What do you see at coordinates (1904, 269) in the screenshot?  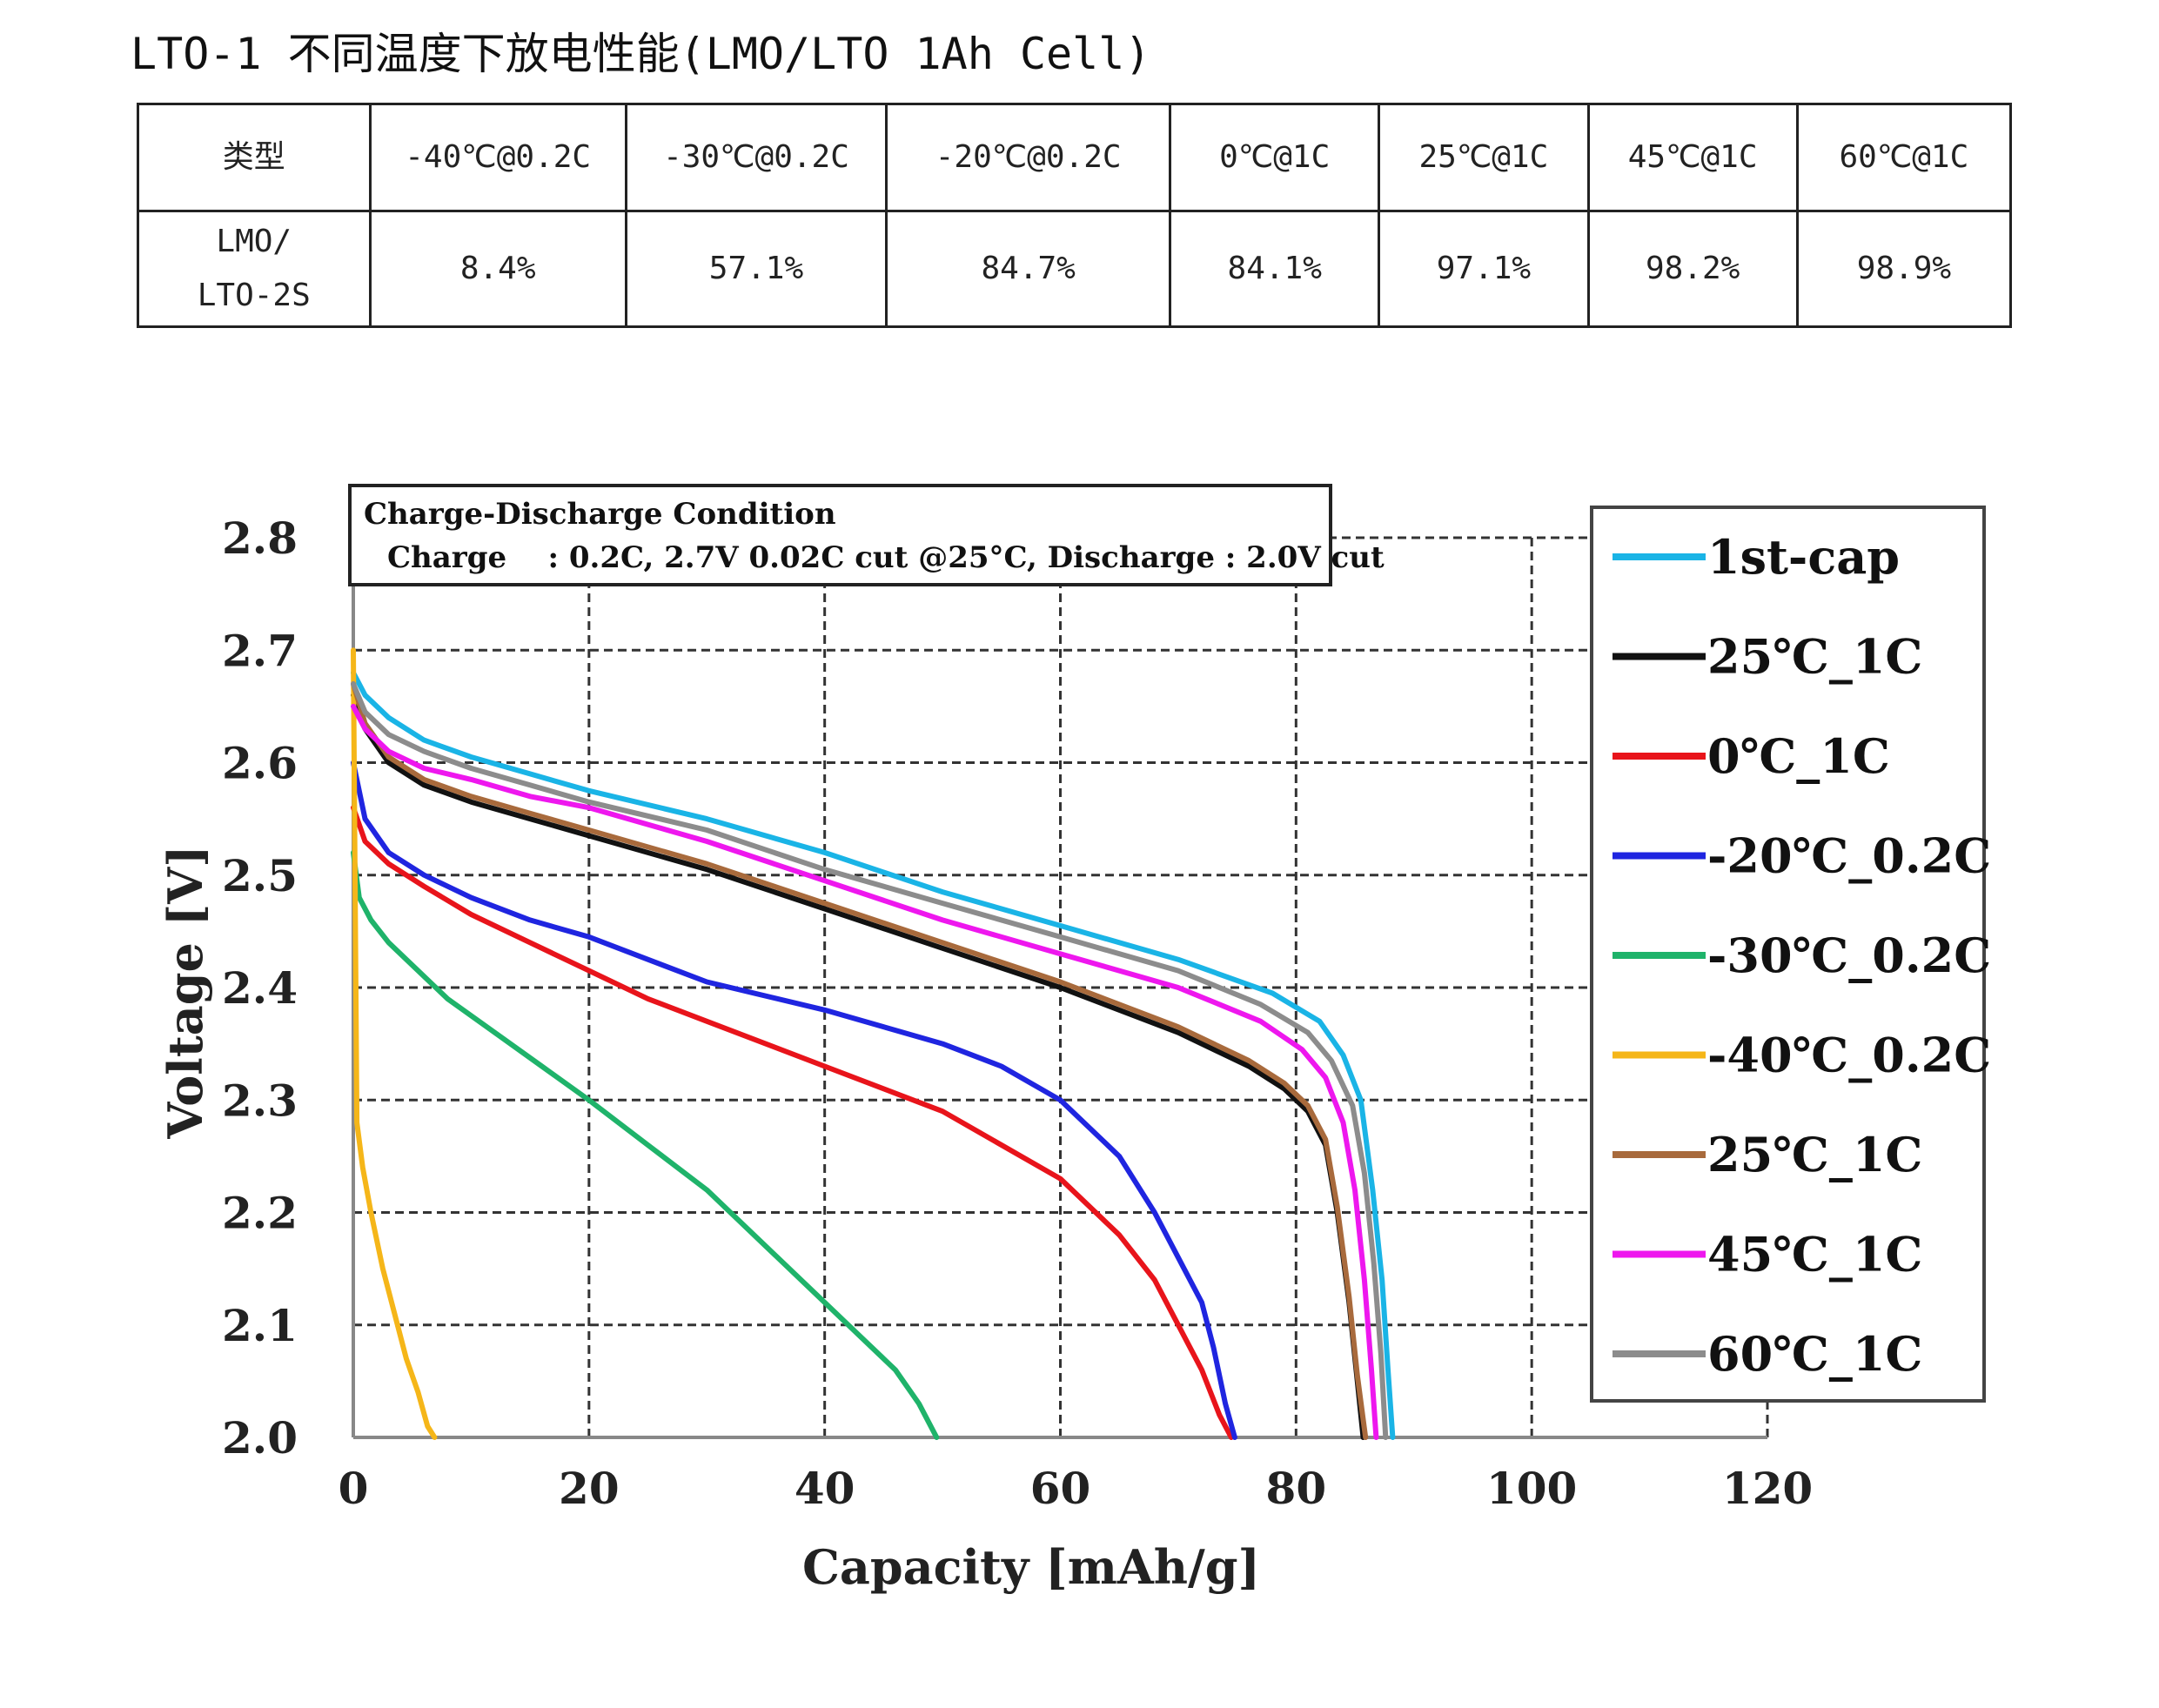 I see `table-value-cell: 98.9%` at bounding box center [1904, 269].